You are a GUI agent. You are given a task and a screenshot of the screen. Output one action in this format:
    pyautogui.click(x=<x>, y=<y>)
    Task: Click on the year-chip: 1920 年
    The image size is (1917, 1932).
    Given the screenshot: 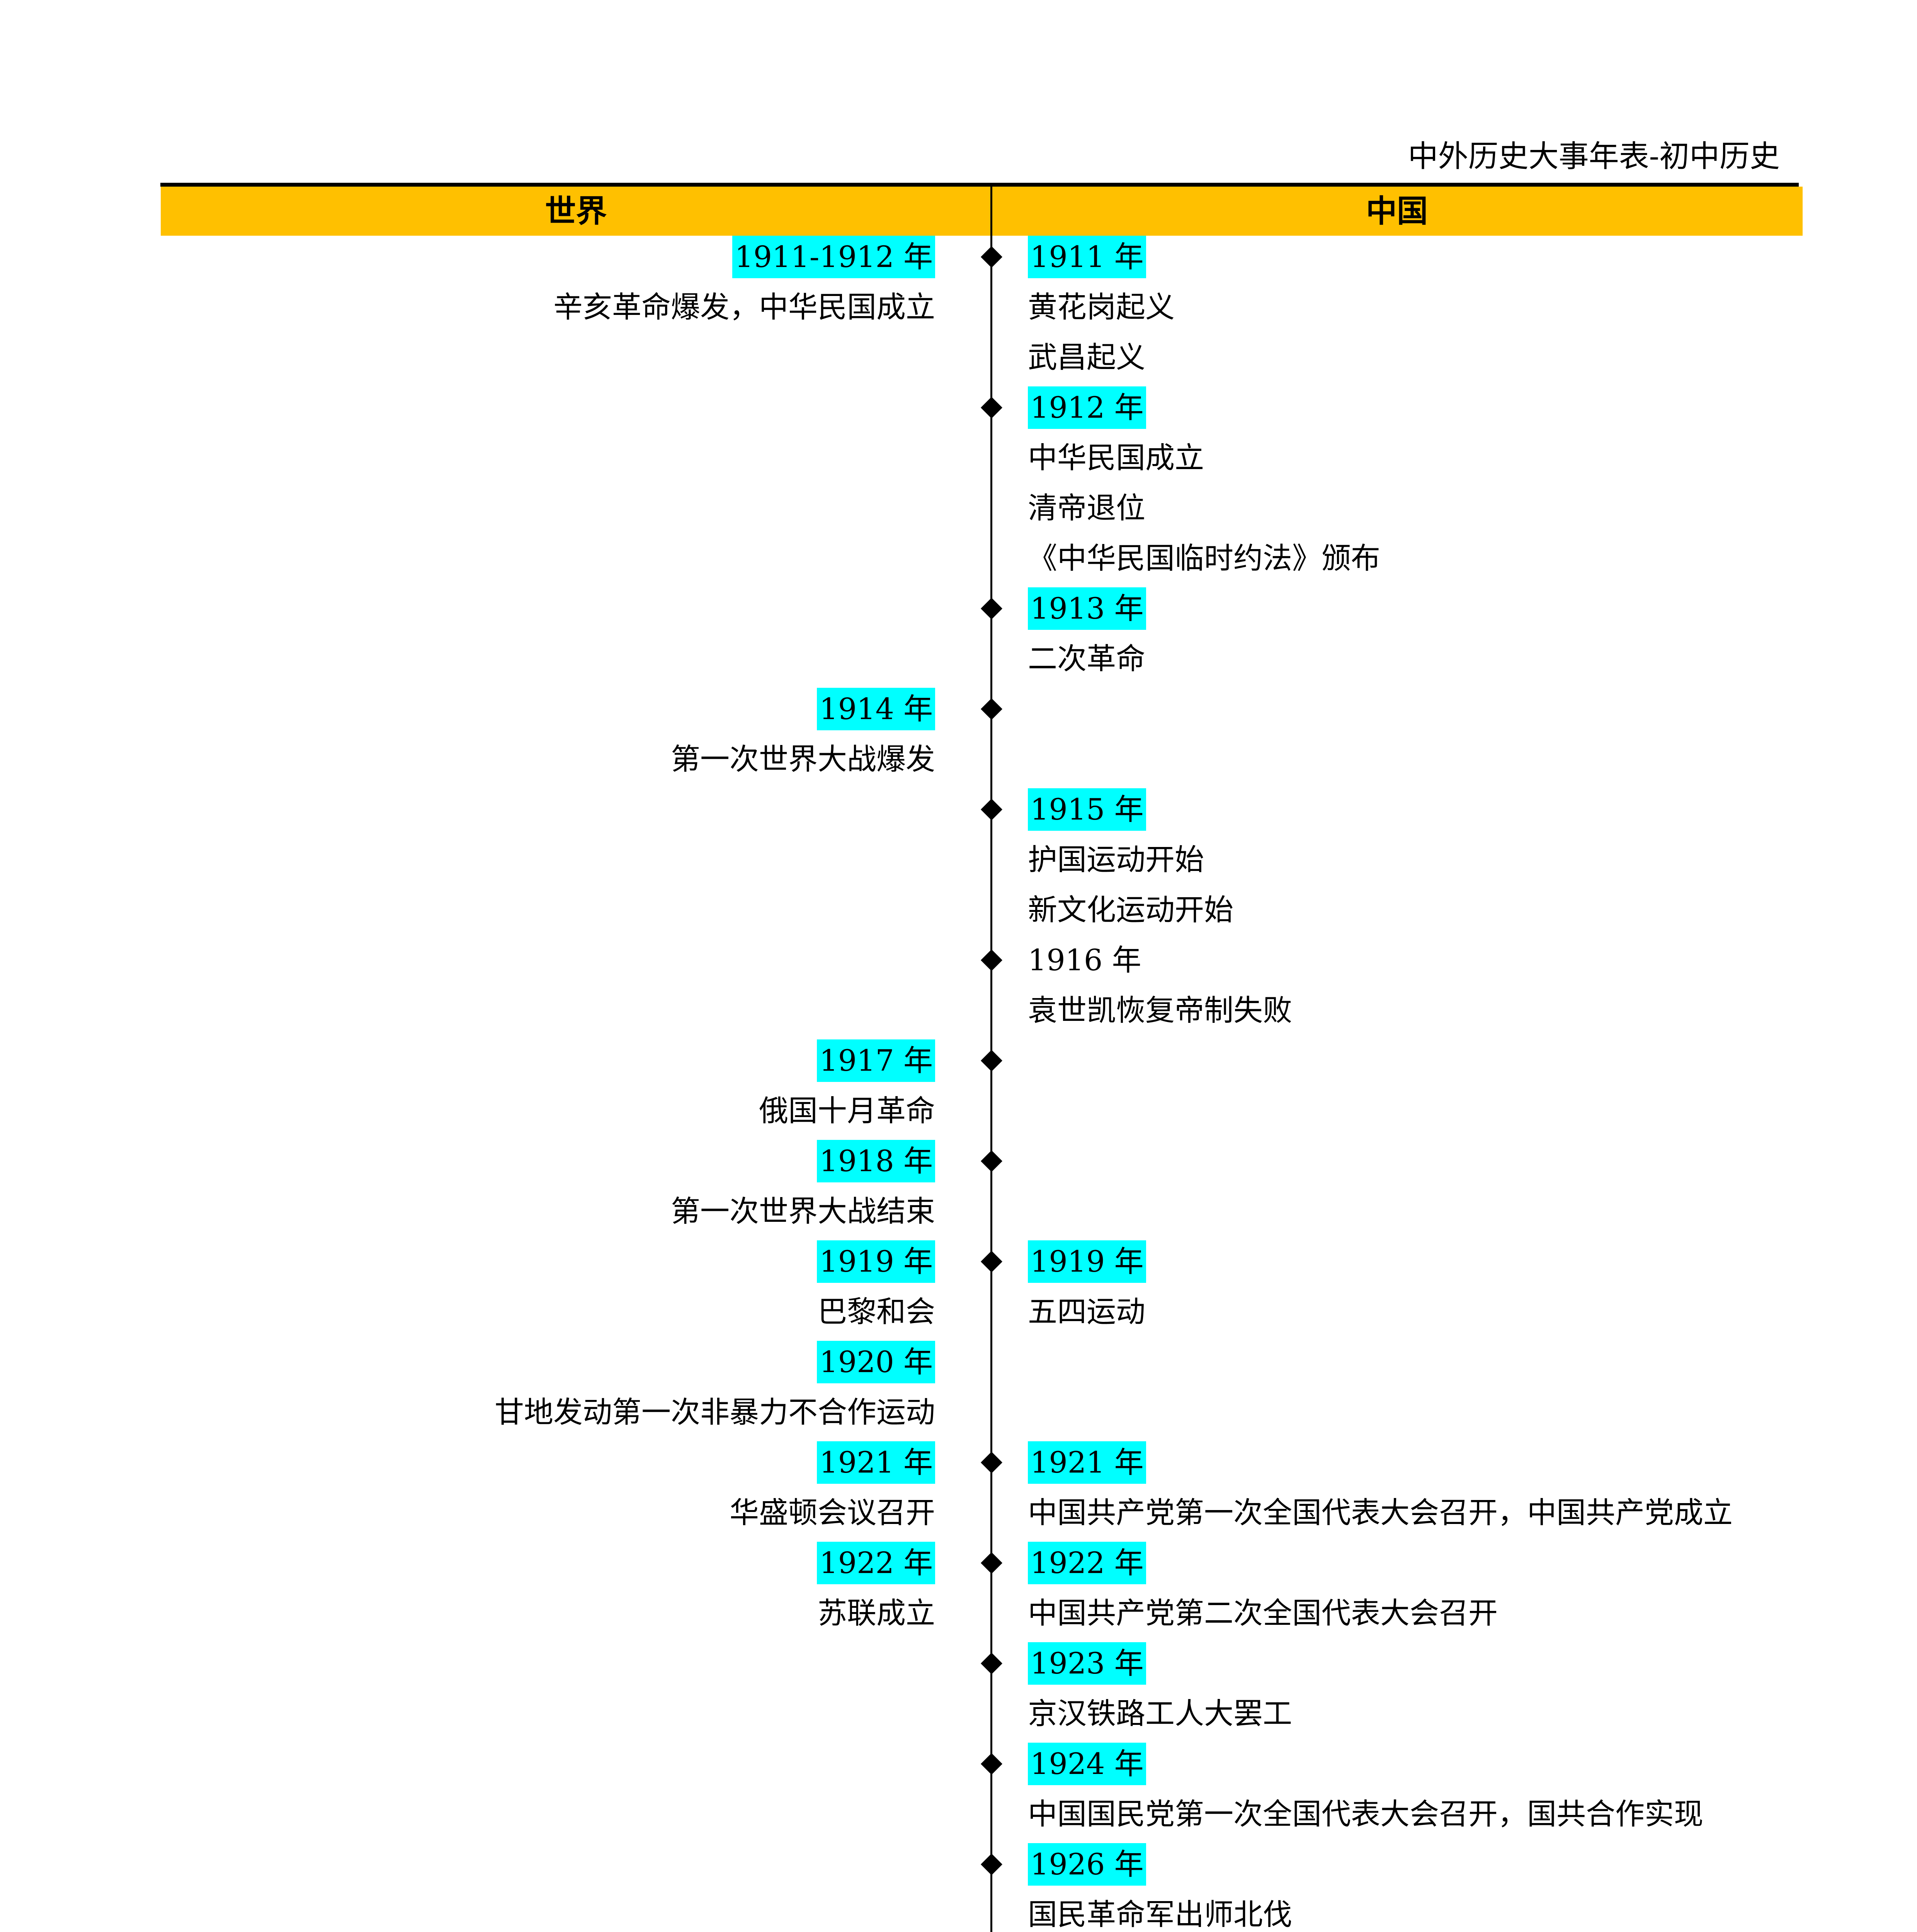 What is the action you would take?
    pyautogui.click(x=876, y=1362)
    